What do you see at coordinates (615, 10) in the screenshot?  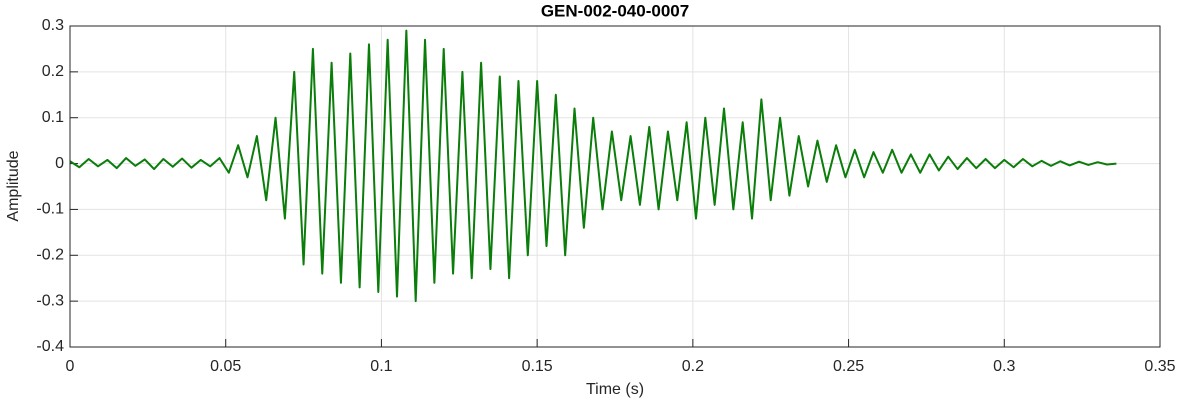 I see `chart-title: GEN-002-040-0007` at bounding box center [615, 10].